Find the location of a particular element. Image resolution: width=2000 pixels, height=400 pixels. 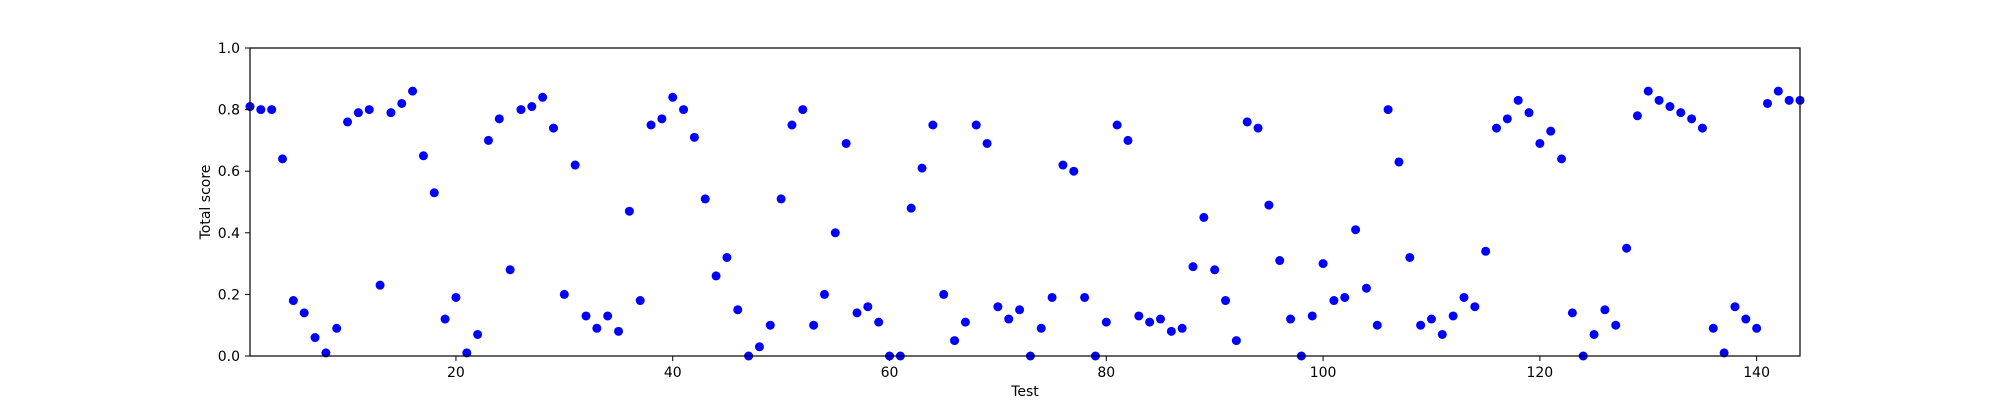

y-tick-label: 0.2 is located at coordinates (229, 295).